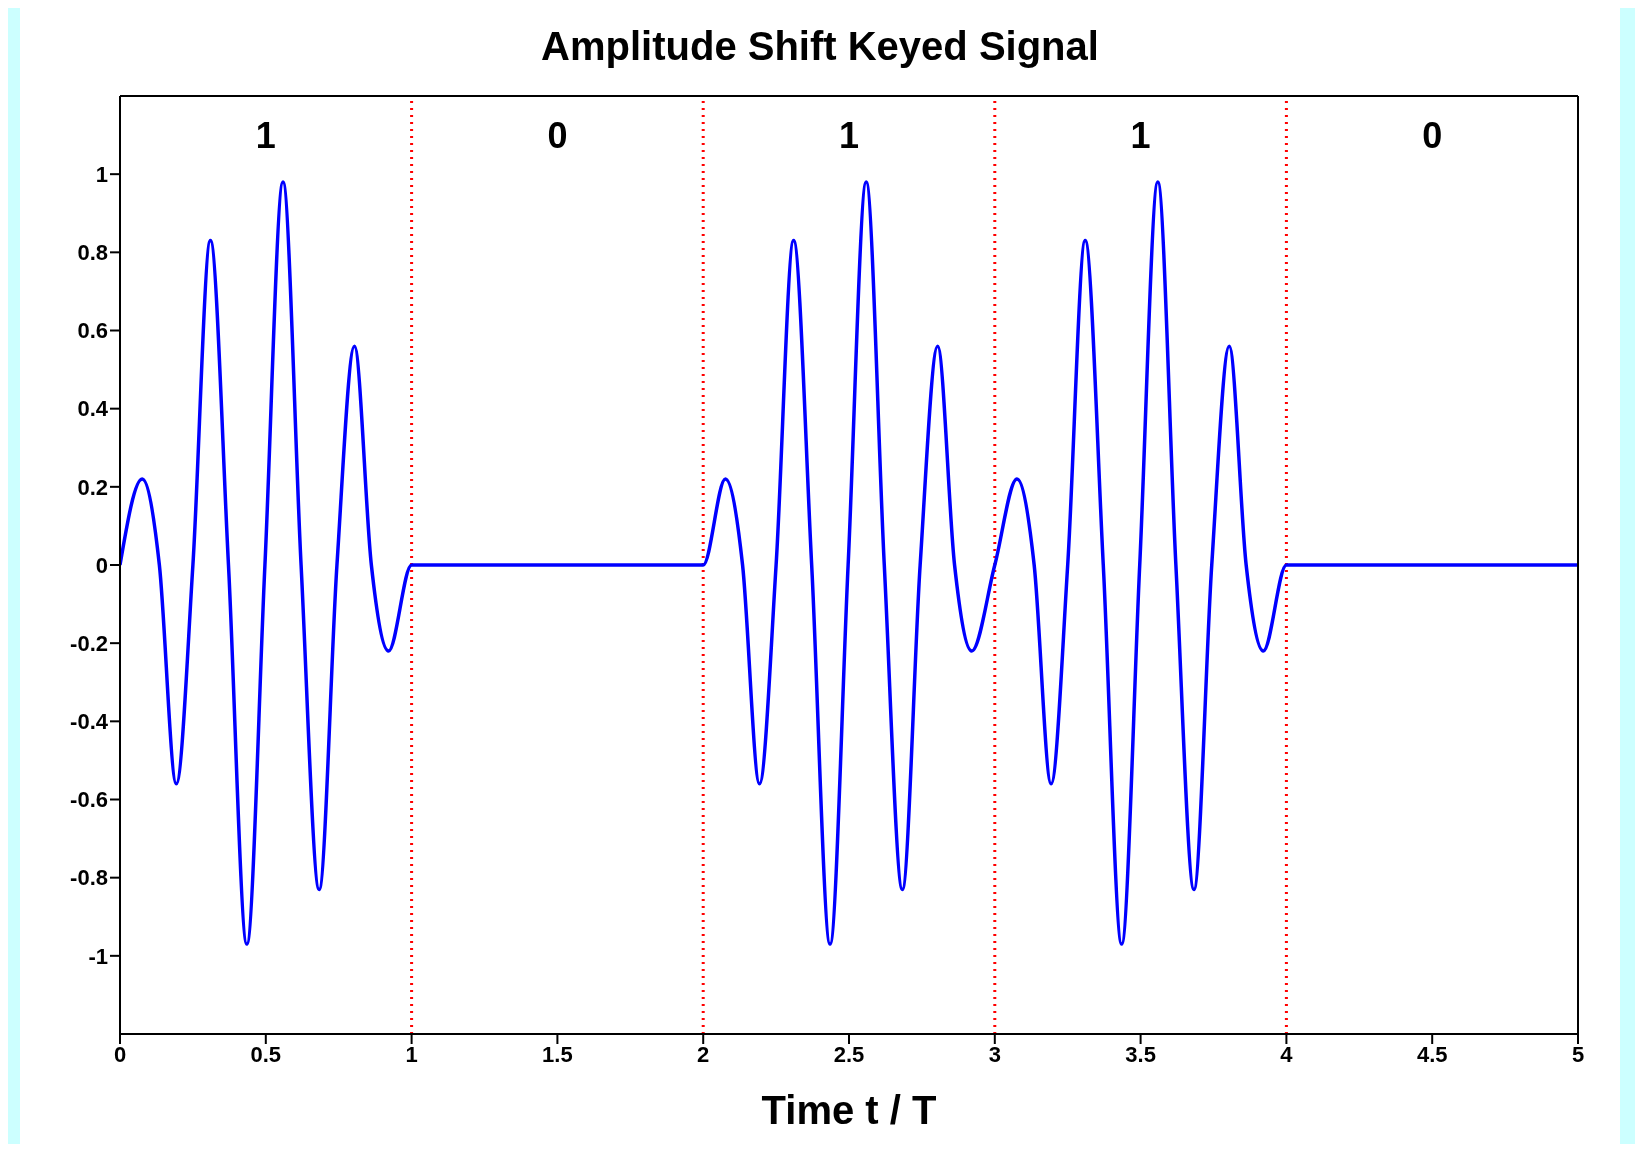 The height and width of the screenshot is (1152, 1643). What do you see at coordinates (557, 1054) in the screenshot?
I see `x-tick-label: 1.5` at bounding box center [557, 1054].